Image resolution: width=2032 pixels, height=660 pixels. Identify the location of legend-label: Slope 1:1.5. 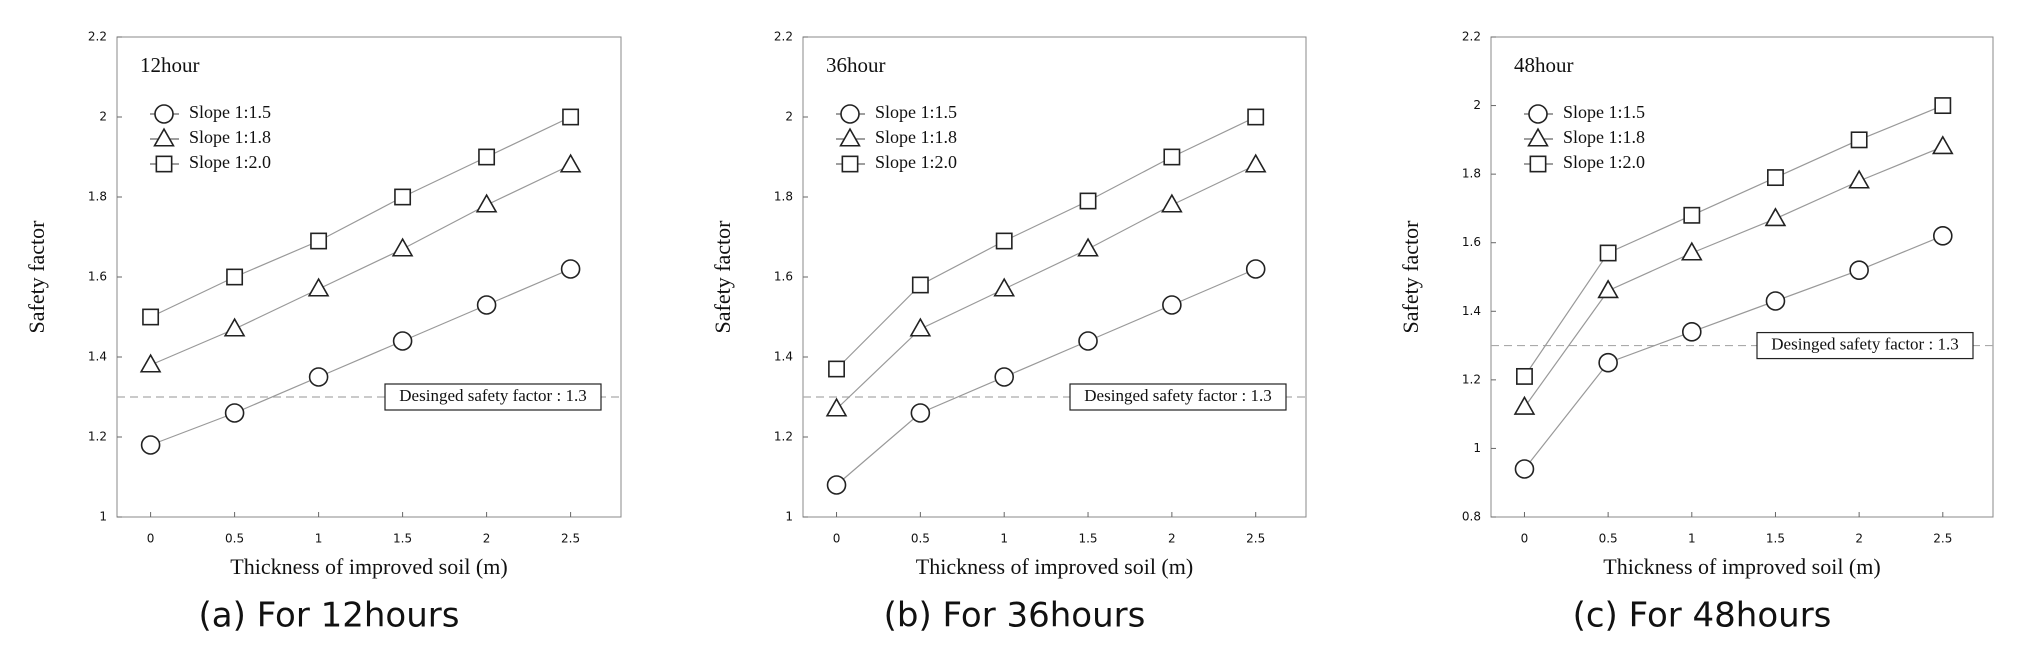
(916, 112).